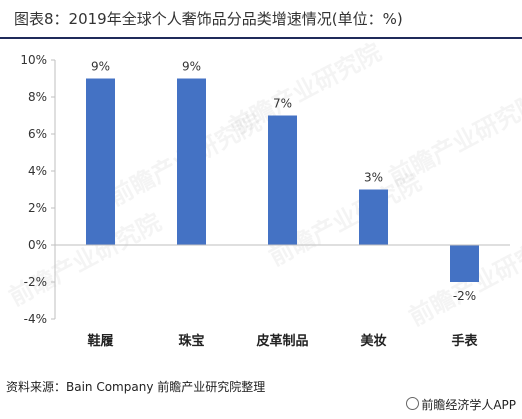  I want to click on y-tick-label: 2%, so click(37, 208).